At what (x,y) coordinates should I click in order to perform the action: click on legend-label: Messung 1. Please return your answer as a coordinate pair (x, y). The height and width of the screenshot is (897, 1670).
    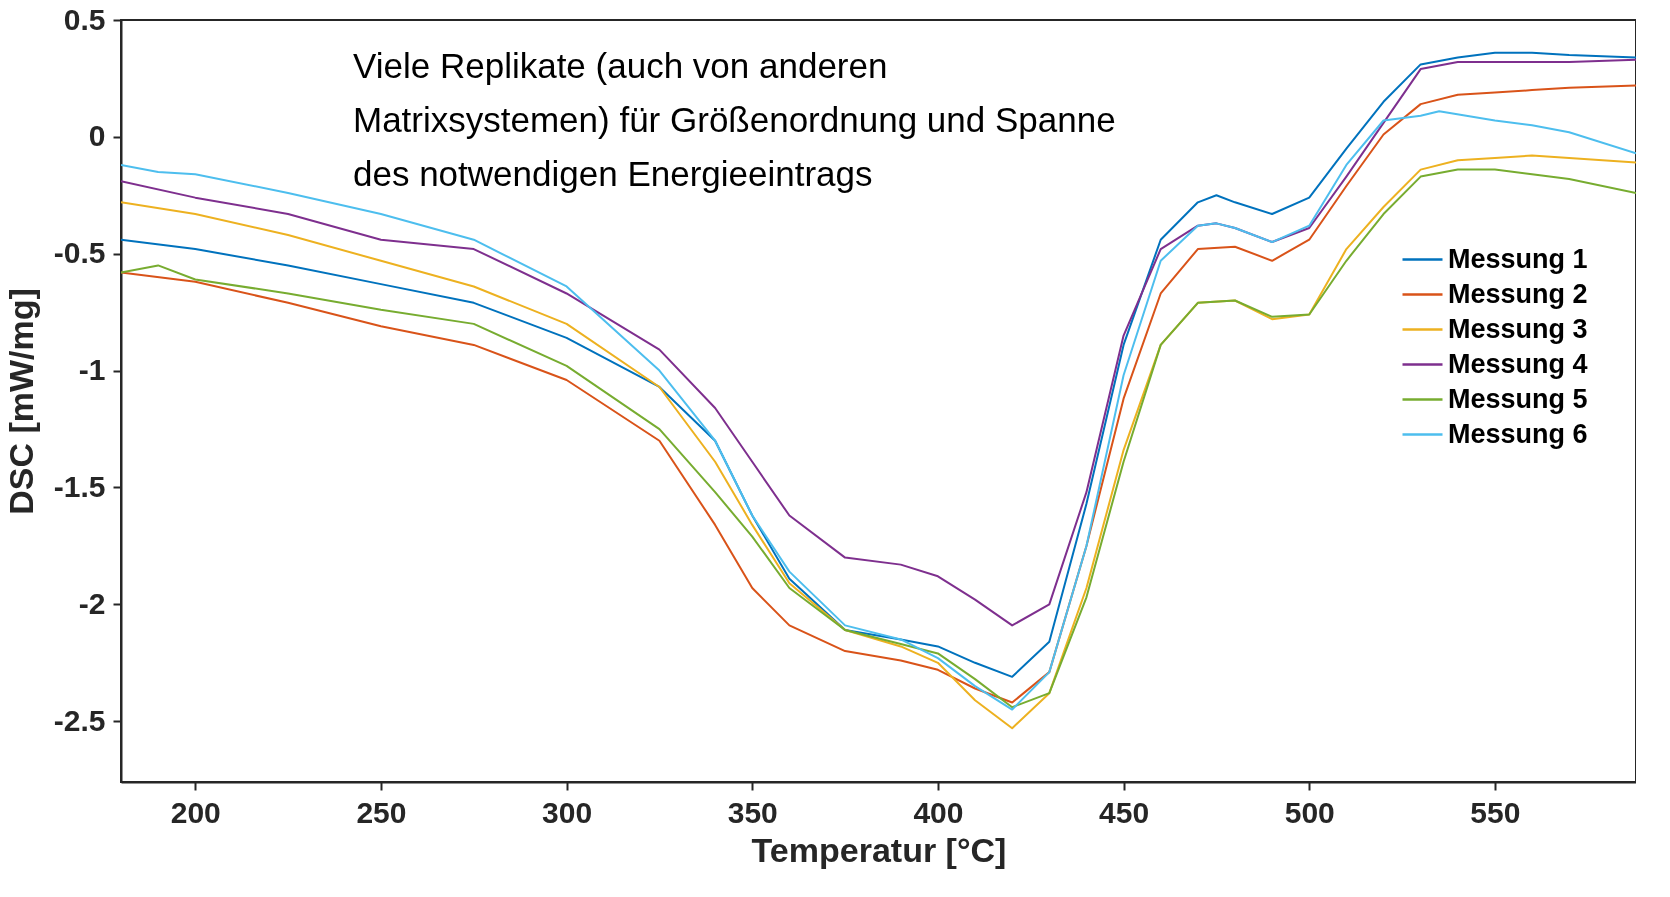
    Looking at the image, I should click on (1518, 258).